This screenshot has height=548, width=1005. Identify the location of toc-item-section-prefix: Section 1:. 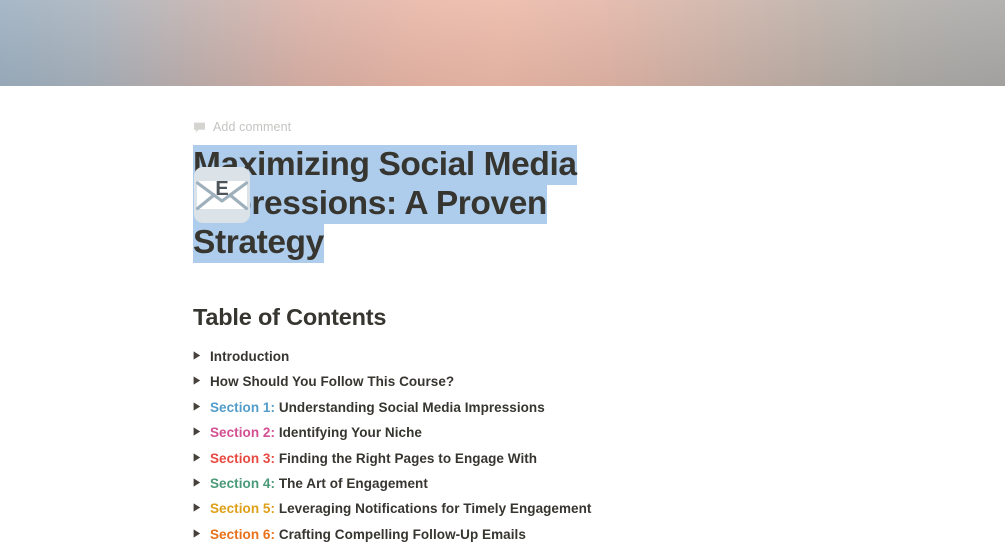
(243, 407).